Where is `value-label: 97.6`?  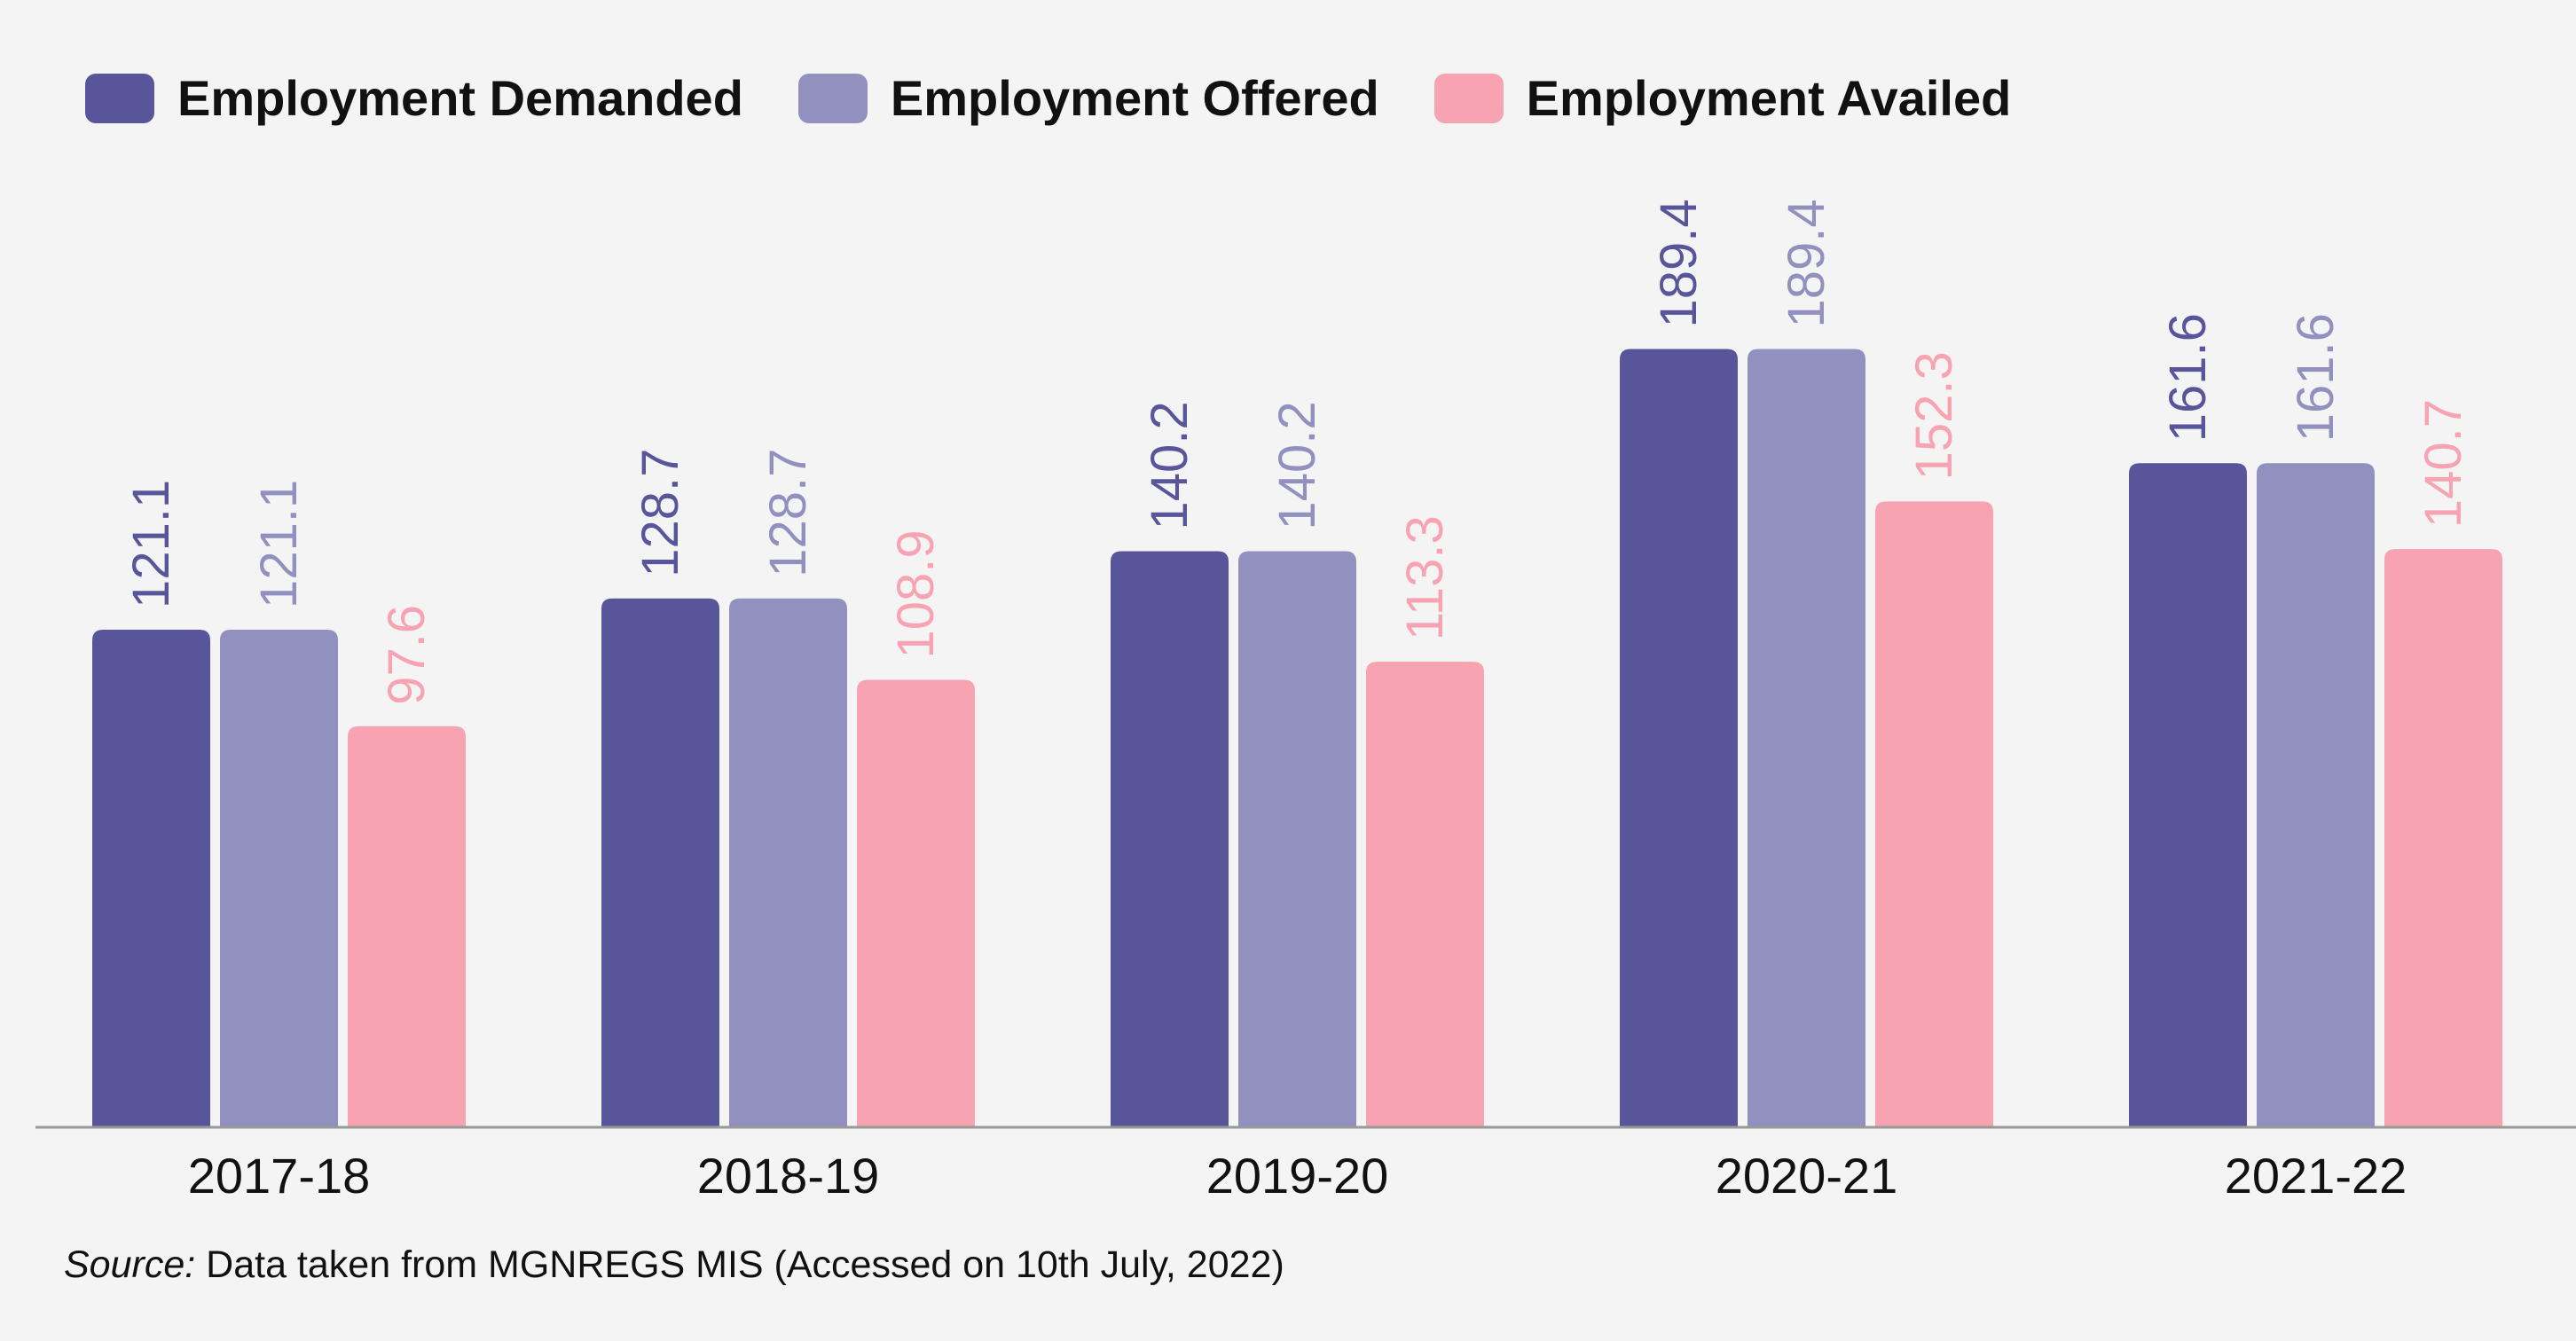 value-label: 97.6 is located at coordinates (407, 655).